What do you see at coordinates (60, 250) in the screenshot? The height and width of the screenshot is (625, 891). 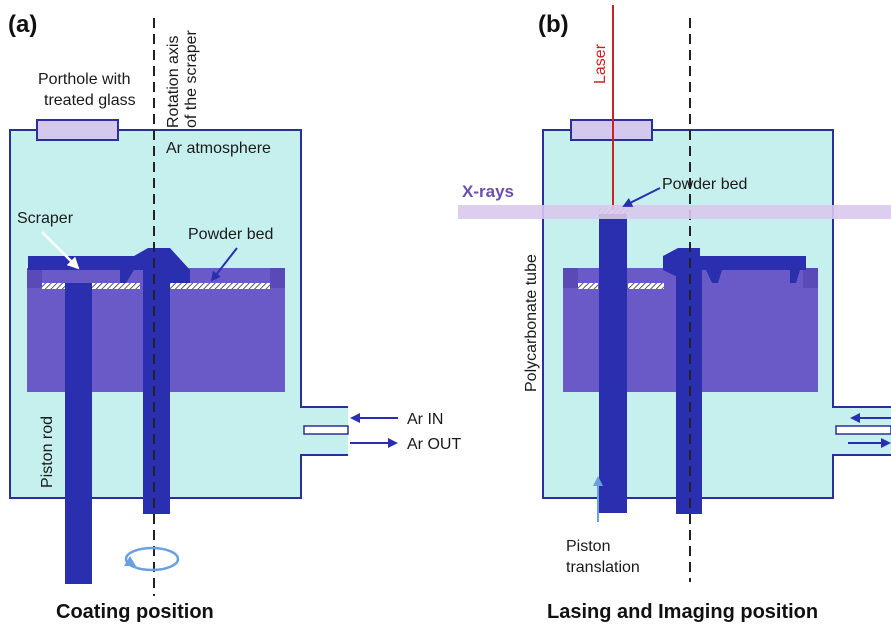 I see `scraper-pointer-arrow` at bounding box center [60, 250].